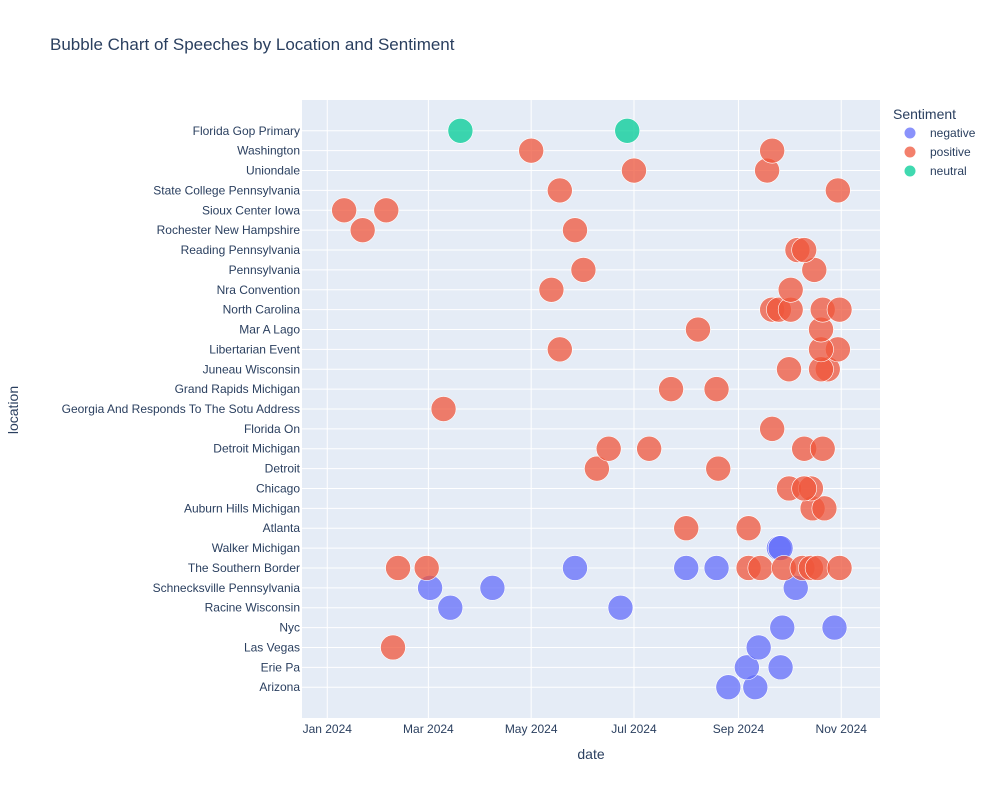  What do you see at coordinates (428, 729) in the screenshot?
I see `x-tick-label: Mar 2024` at bounding box center [428, 729].